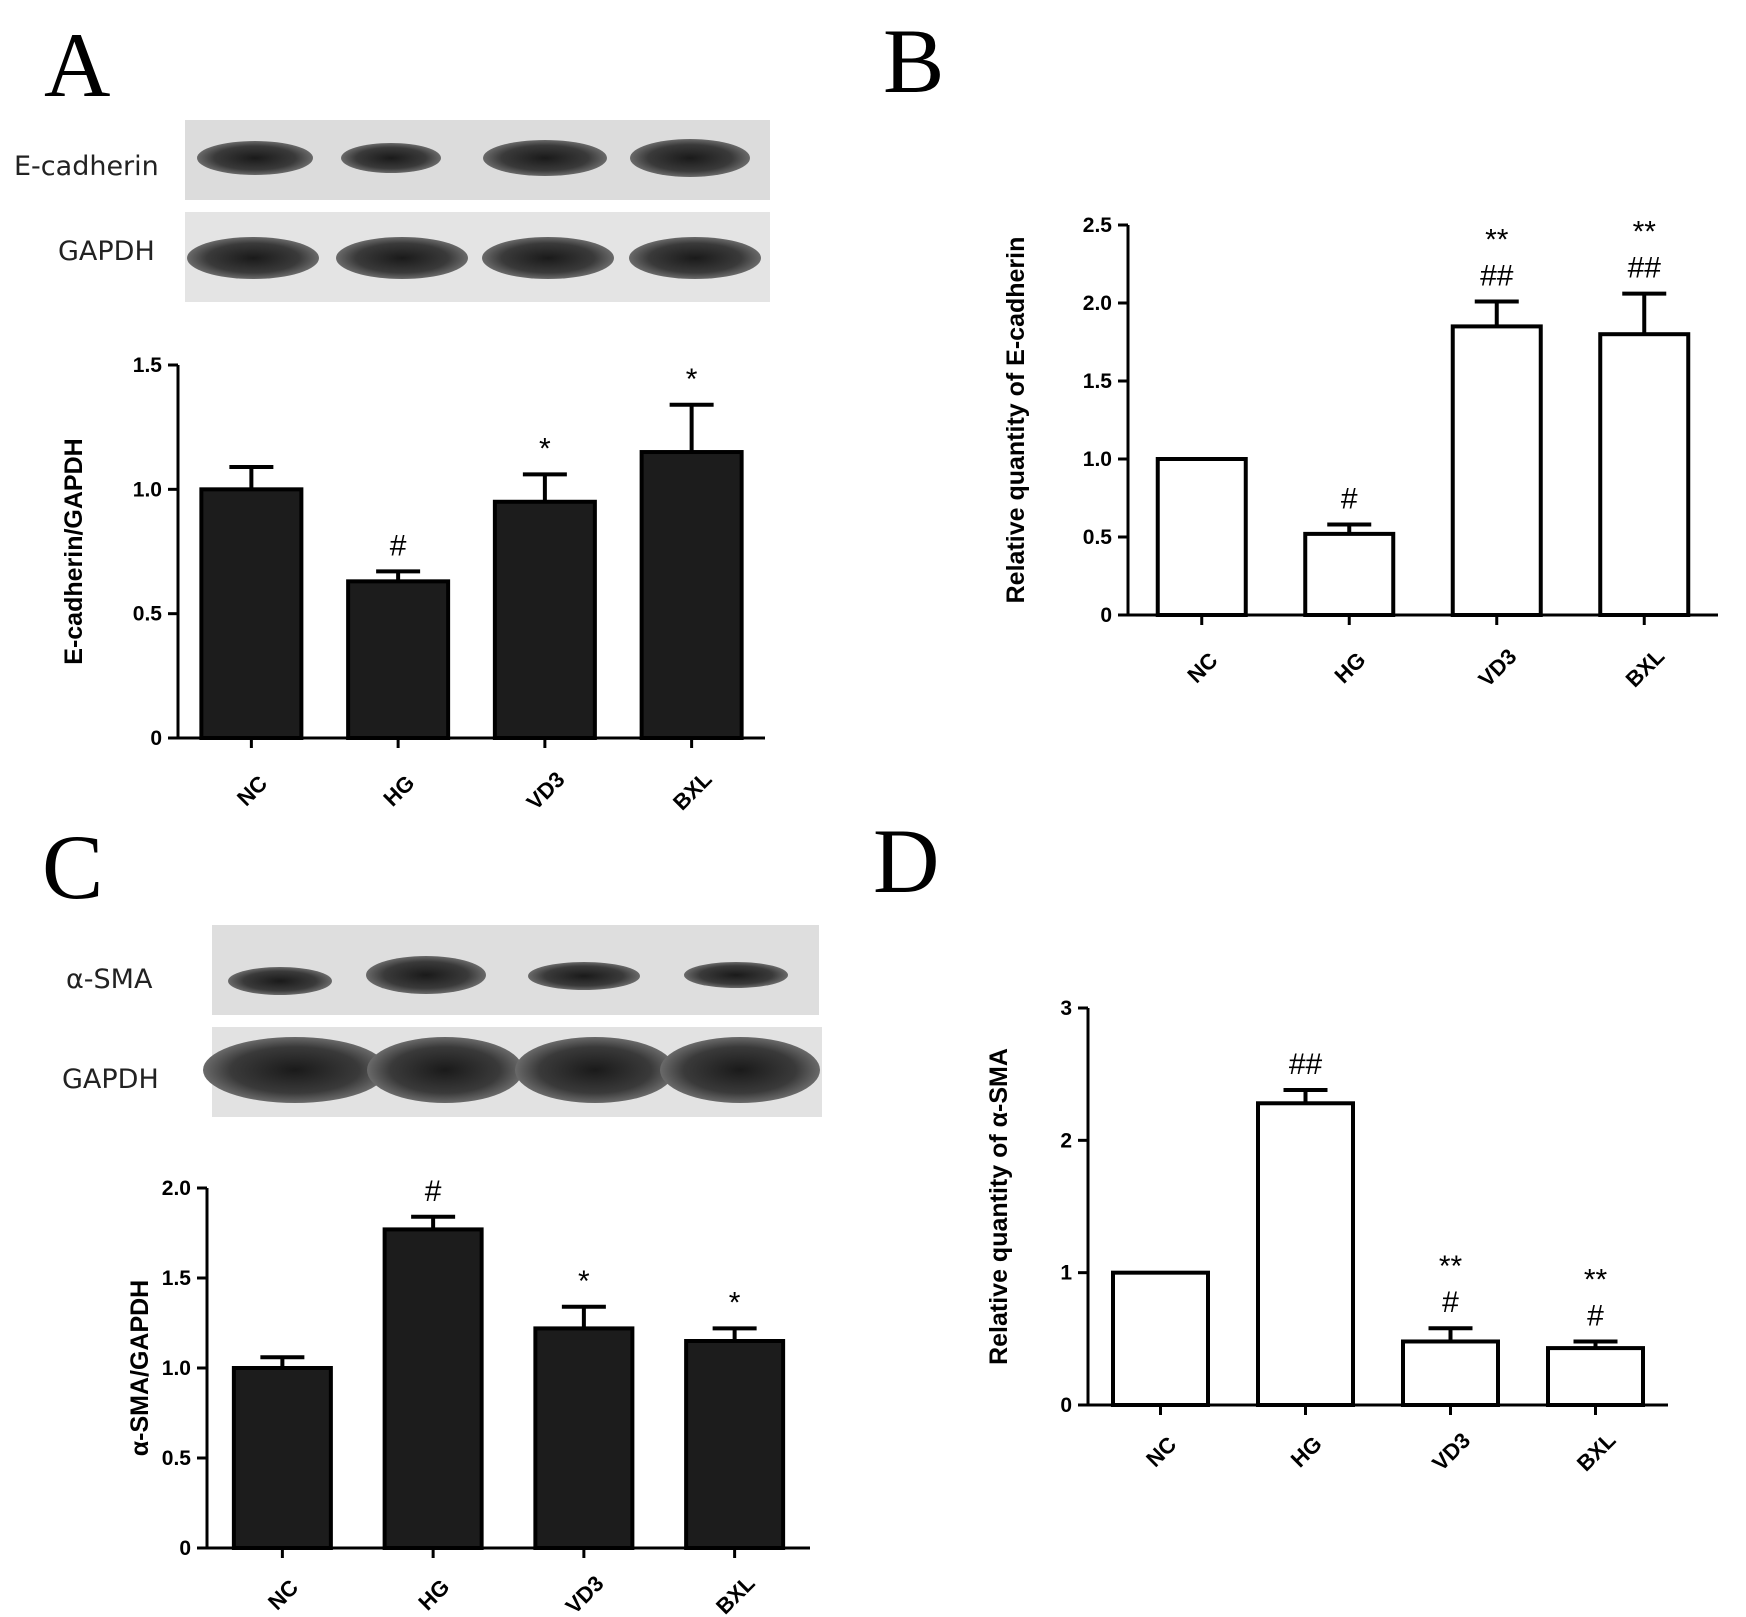 This screenshot has height=1617, width=1746. What do you see at coordinates (106, 251) in the screenshot?
I see `blot-label-gapdh-a: GAPDH` at bounding box center [106, 251].